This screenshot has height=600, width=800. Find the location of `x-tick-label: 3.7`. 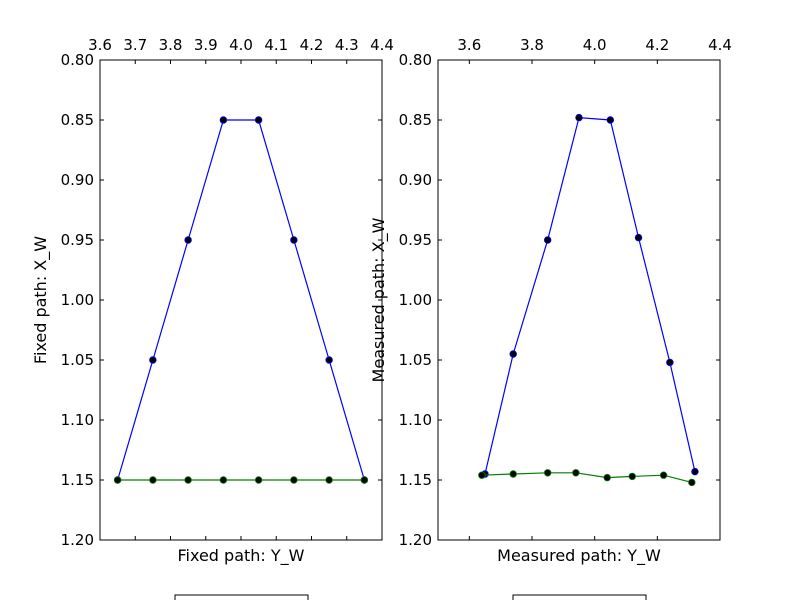

x-tick-label: 3.7 is located at coordinates (135, 45).